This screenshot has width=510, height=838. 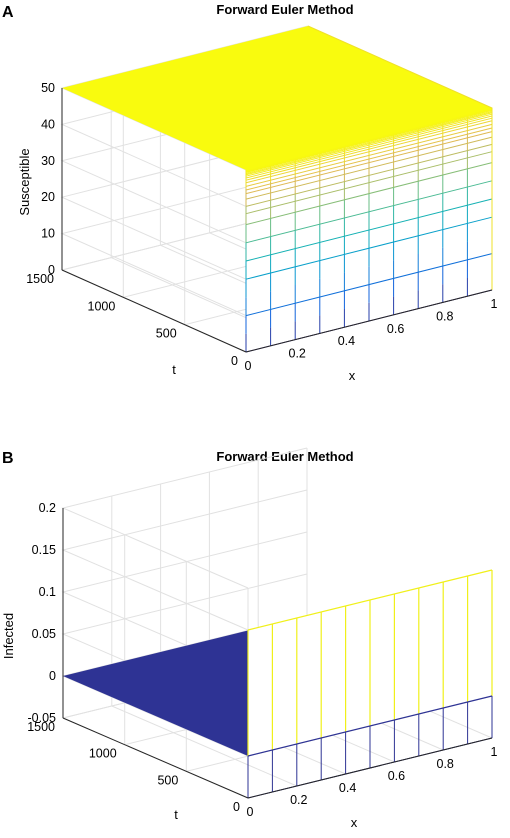 I want to click on panel-label: B, so click(x=8, y=458).